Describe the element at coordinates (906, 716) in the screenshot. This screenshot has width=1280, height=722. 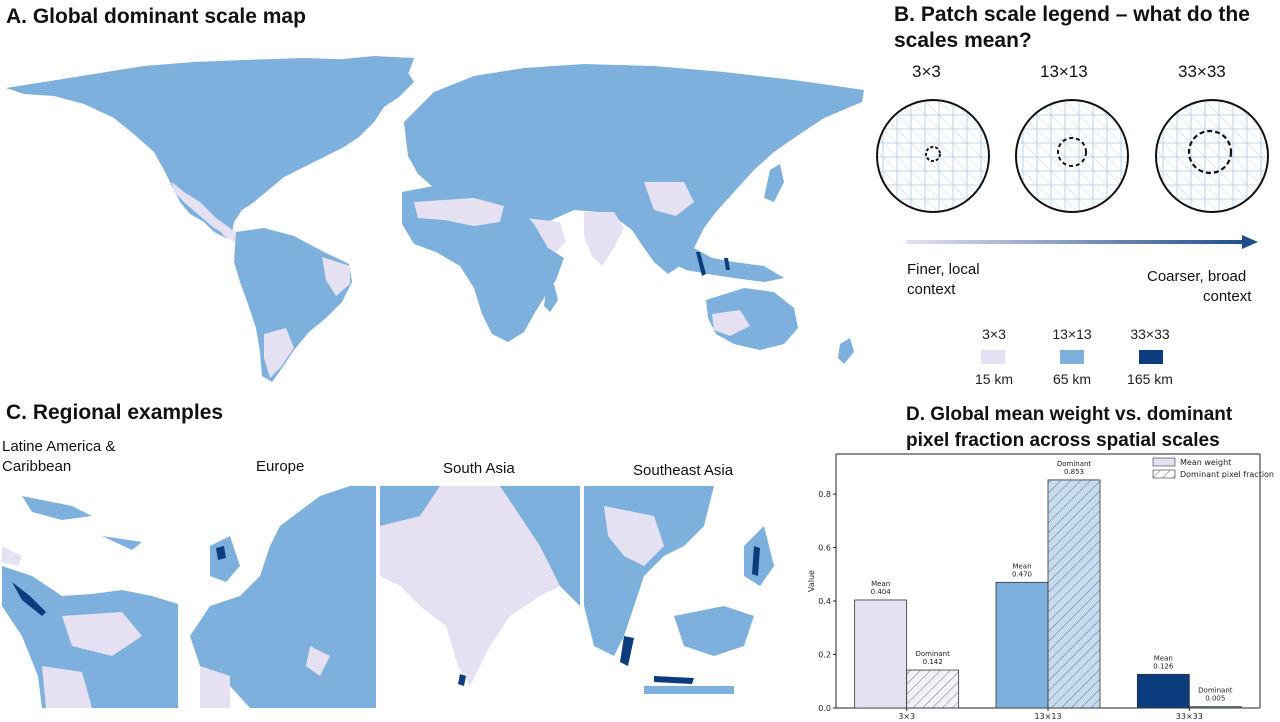
I see `x-tick-label: 3×3` at that location.